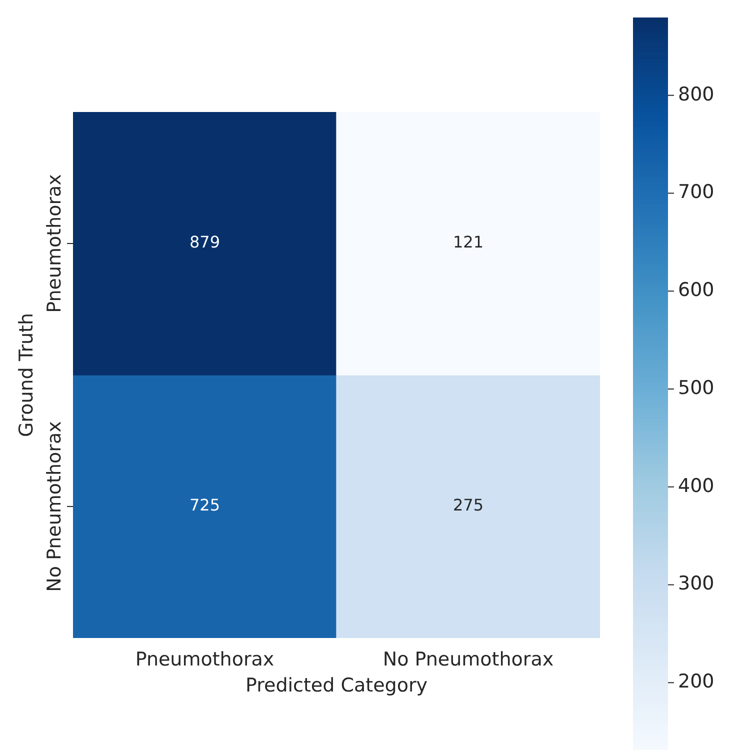  Describe the element at coordinates (468, 242) in the screenshot. I see `data-label: 121` at that location.